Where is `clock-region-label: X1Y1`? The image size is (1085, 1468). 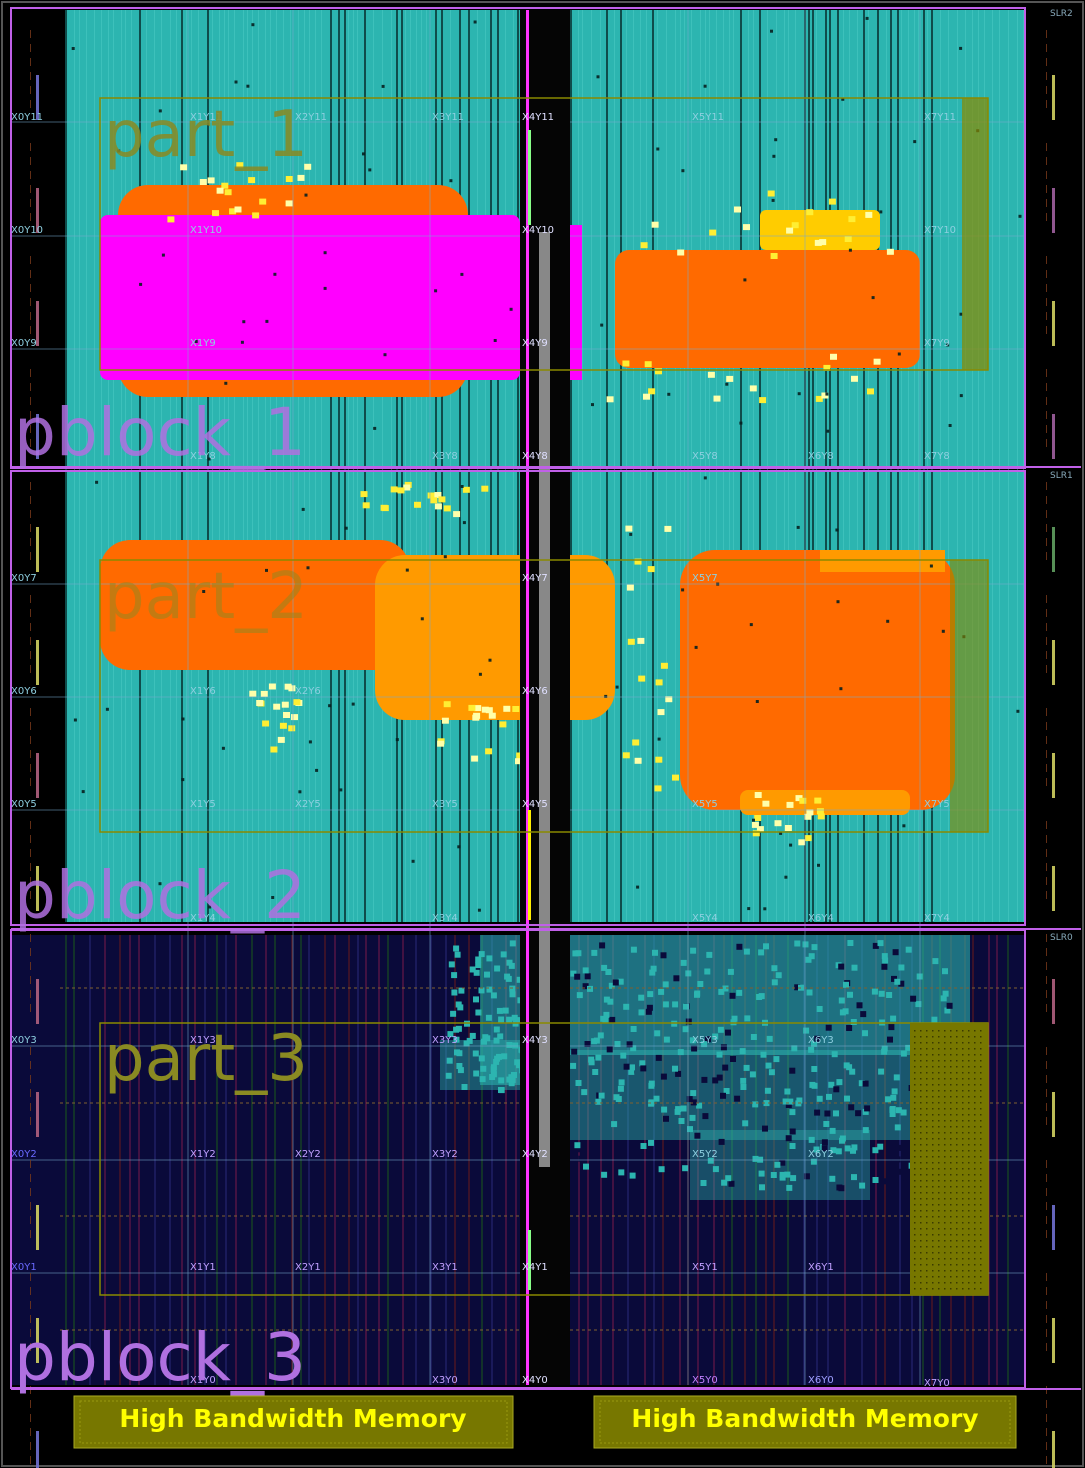
clock-region-label: X1Y1 is located at coordinates (203, 1267).